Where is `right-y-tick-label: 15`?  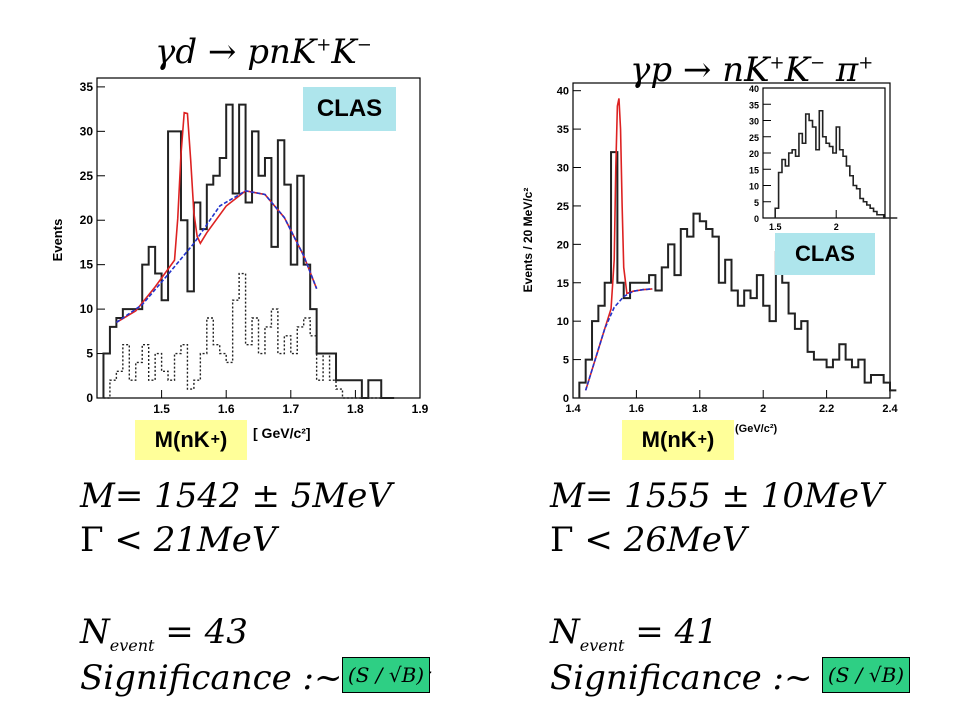 right-y-tick-label: 15 is located at coordinates (563, 284).